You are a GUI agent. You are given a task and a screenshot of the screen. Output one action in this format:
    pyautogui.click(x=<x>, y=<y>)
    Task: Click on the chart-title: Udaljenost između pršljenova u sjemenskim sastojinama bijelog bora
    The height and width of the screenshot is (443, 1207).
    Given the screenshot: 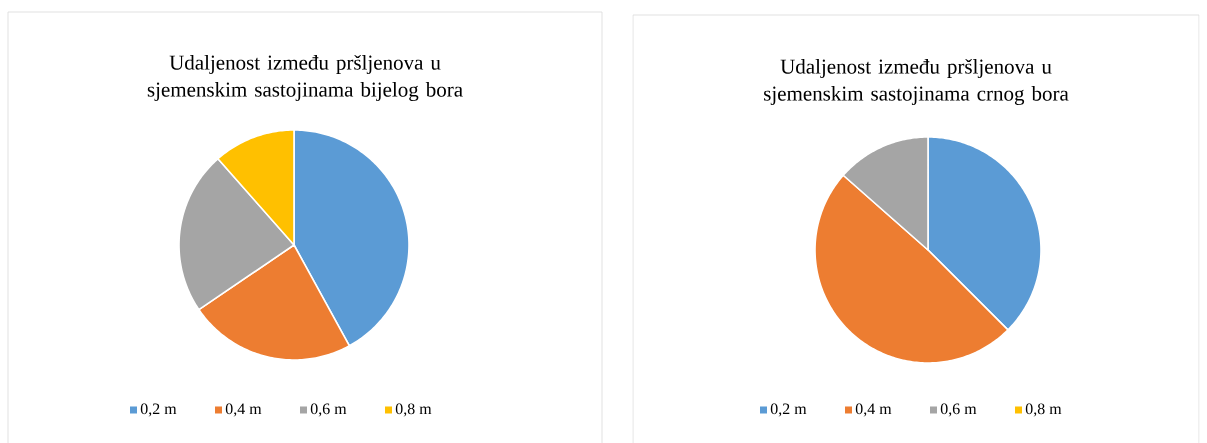 What is the action you would take?
    pyautogui.click(x=305, y=77)
    